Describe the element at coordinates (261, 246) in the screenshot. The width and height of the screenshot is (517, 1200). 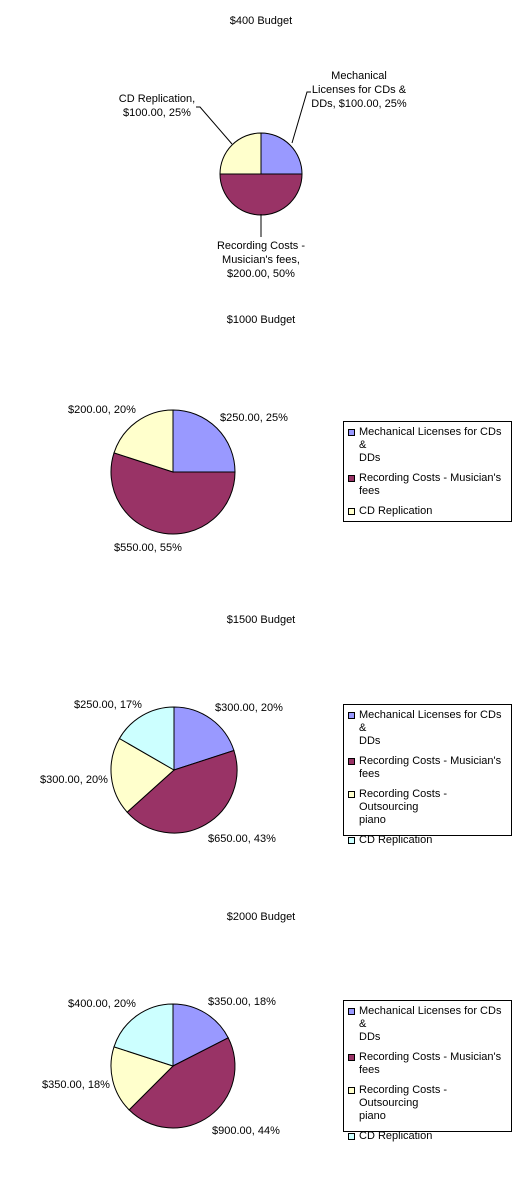
I see `data-label-line: Recording Costs -` at that location.